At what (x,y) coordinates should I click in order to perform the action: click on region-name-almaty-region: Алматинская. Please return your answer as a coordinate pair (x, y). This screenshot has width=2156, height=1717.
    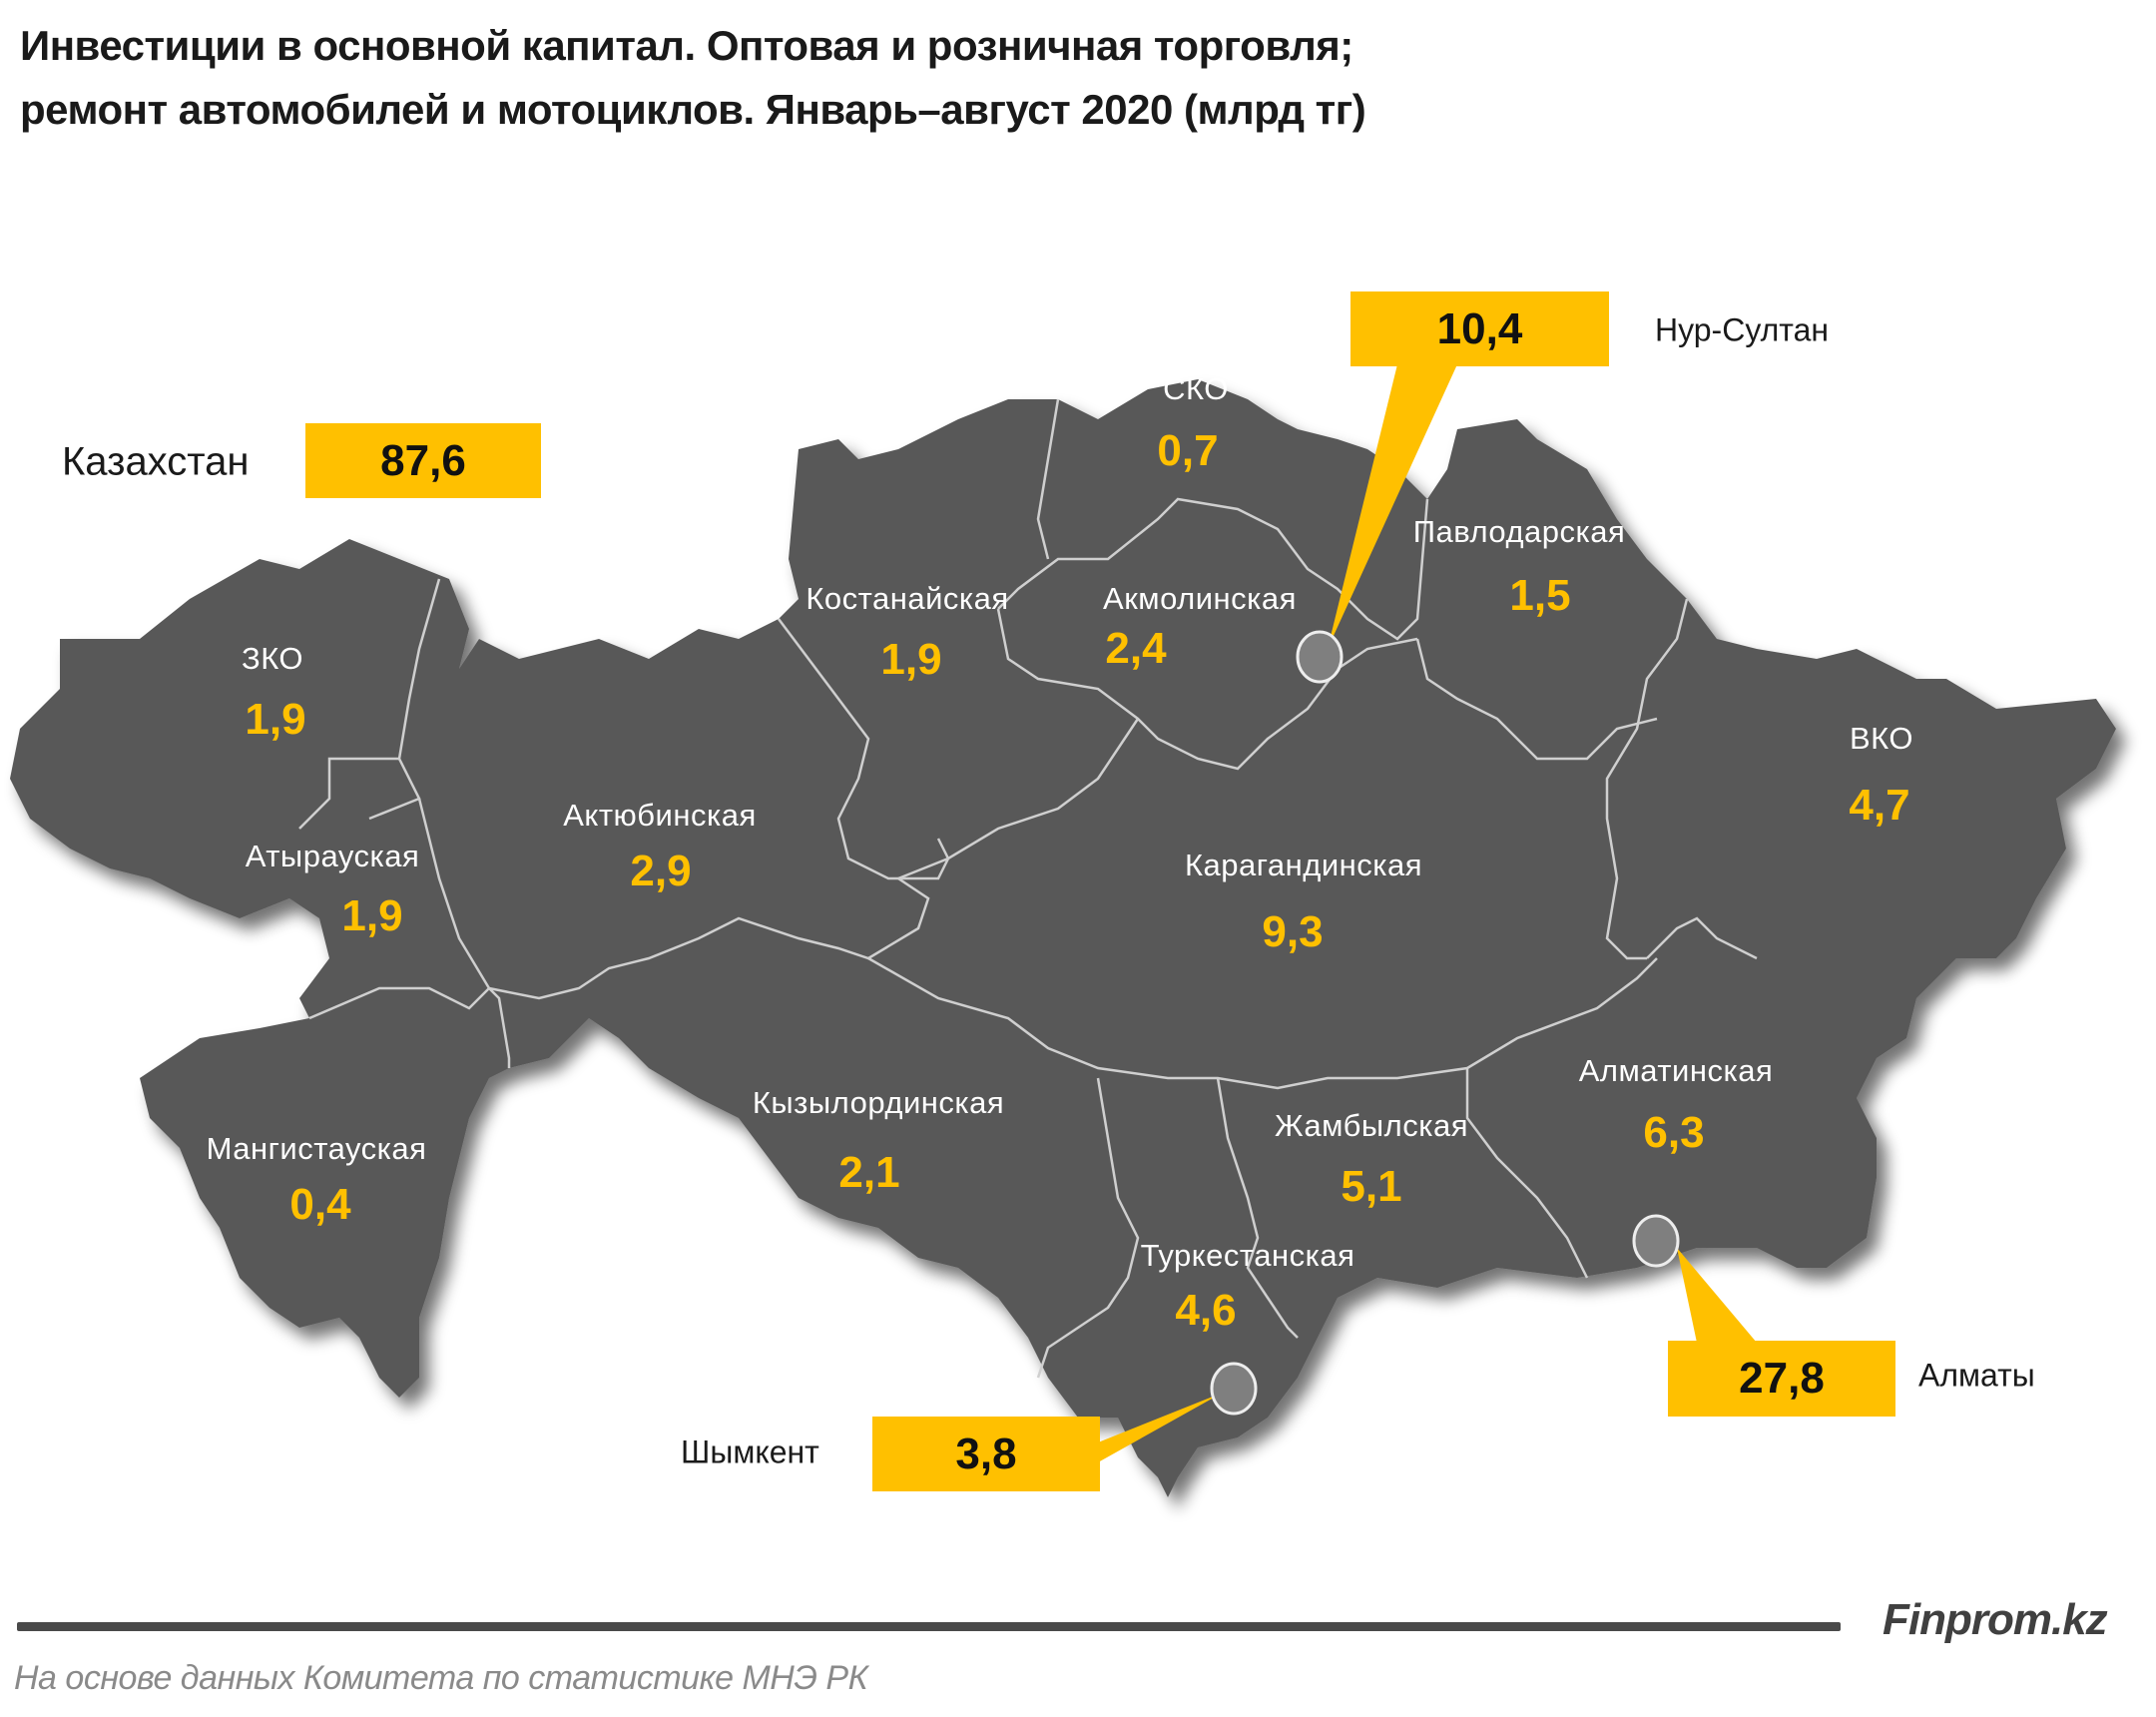
    Looking at the image, I should click on (1676, 1070).